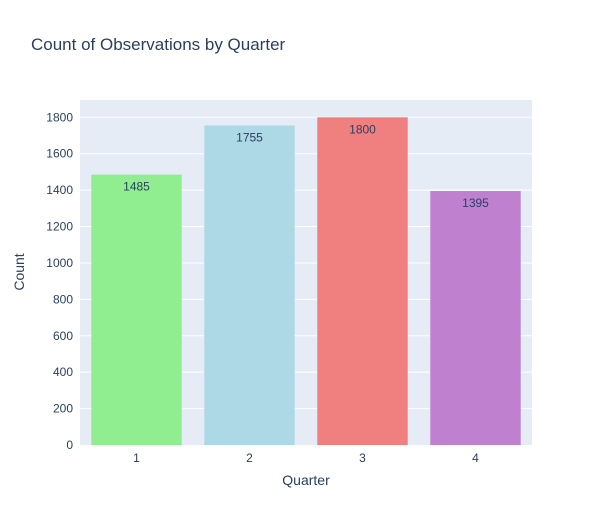  What do you see at coordinates (475, 458) in the screenshot?
I see `x-tick-label: 4` at bounding box center [475, 458].